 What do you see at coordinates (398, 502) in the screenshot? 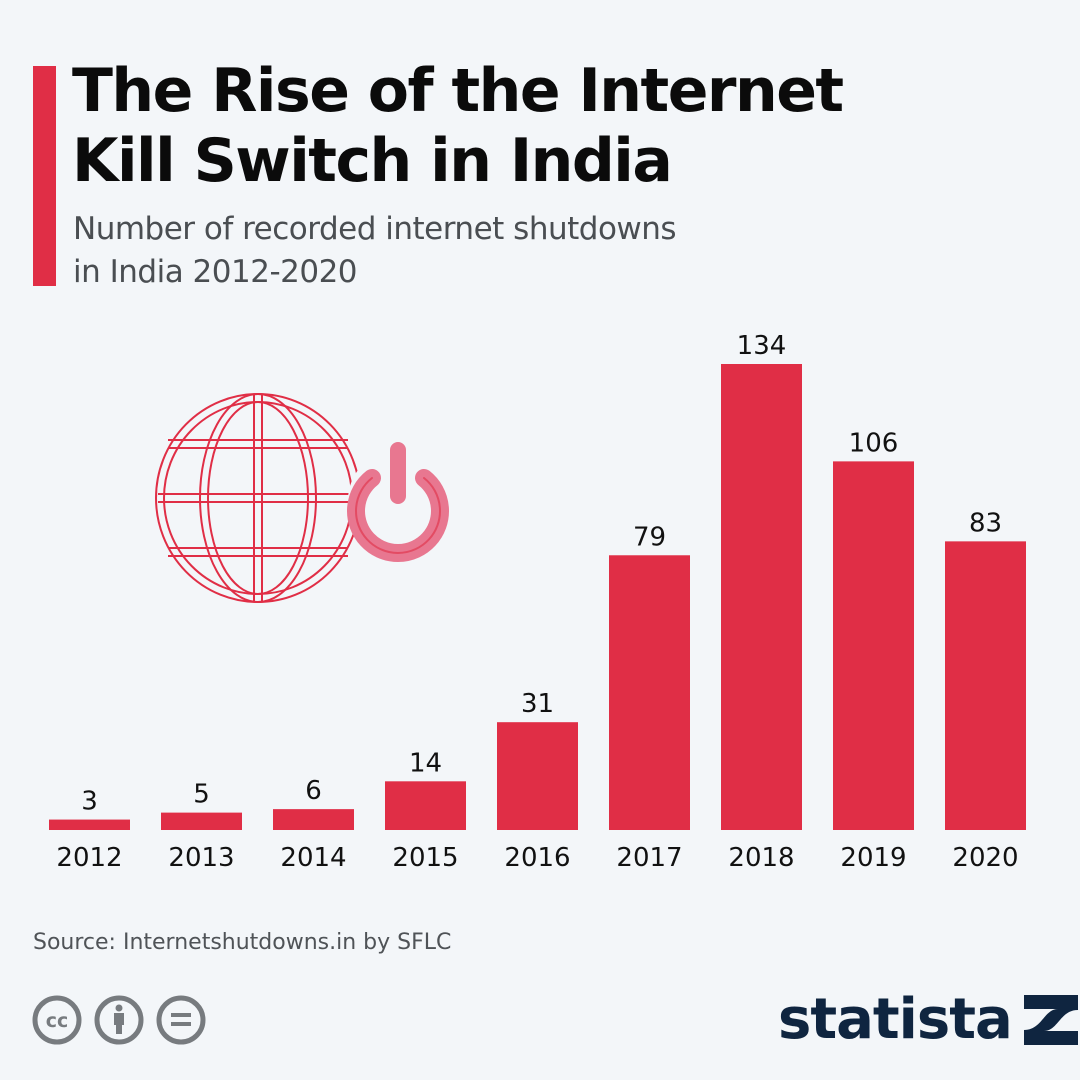
I see `power-icon` at bounding box center [398, 502].